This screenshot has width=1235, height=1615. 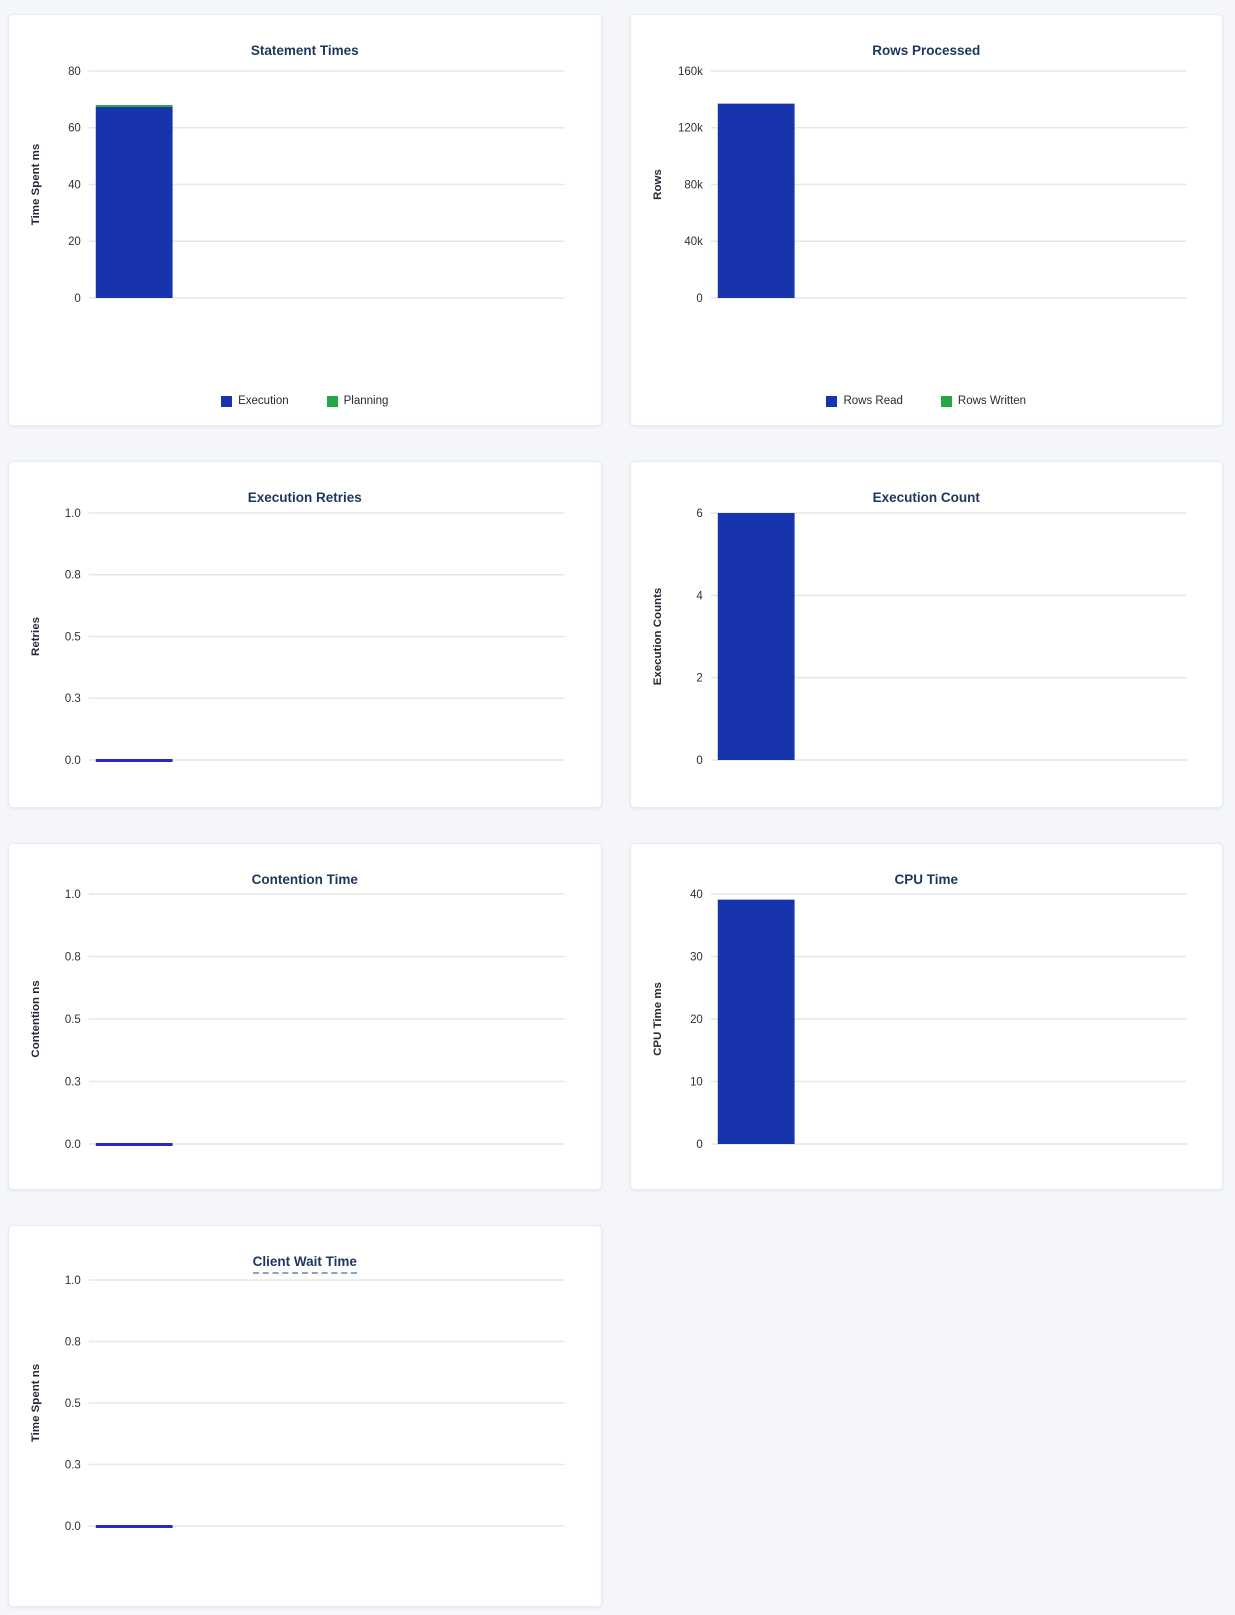 What do you see at coordinates (304, 50) in the screenshot?
I see `chart-title-statement-times: Statement Times` at bounding box center [304, 50].